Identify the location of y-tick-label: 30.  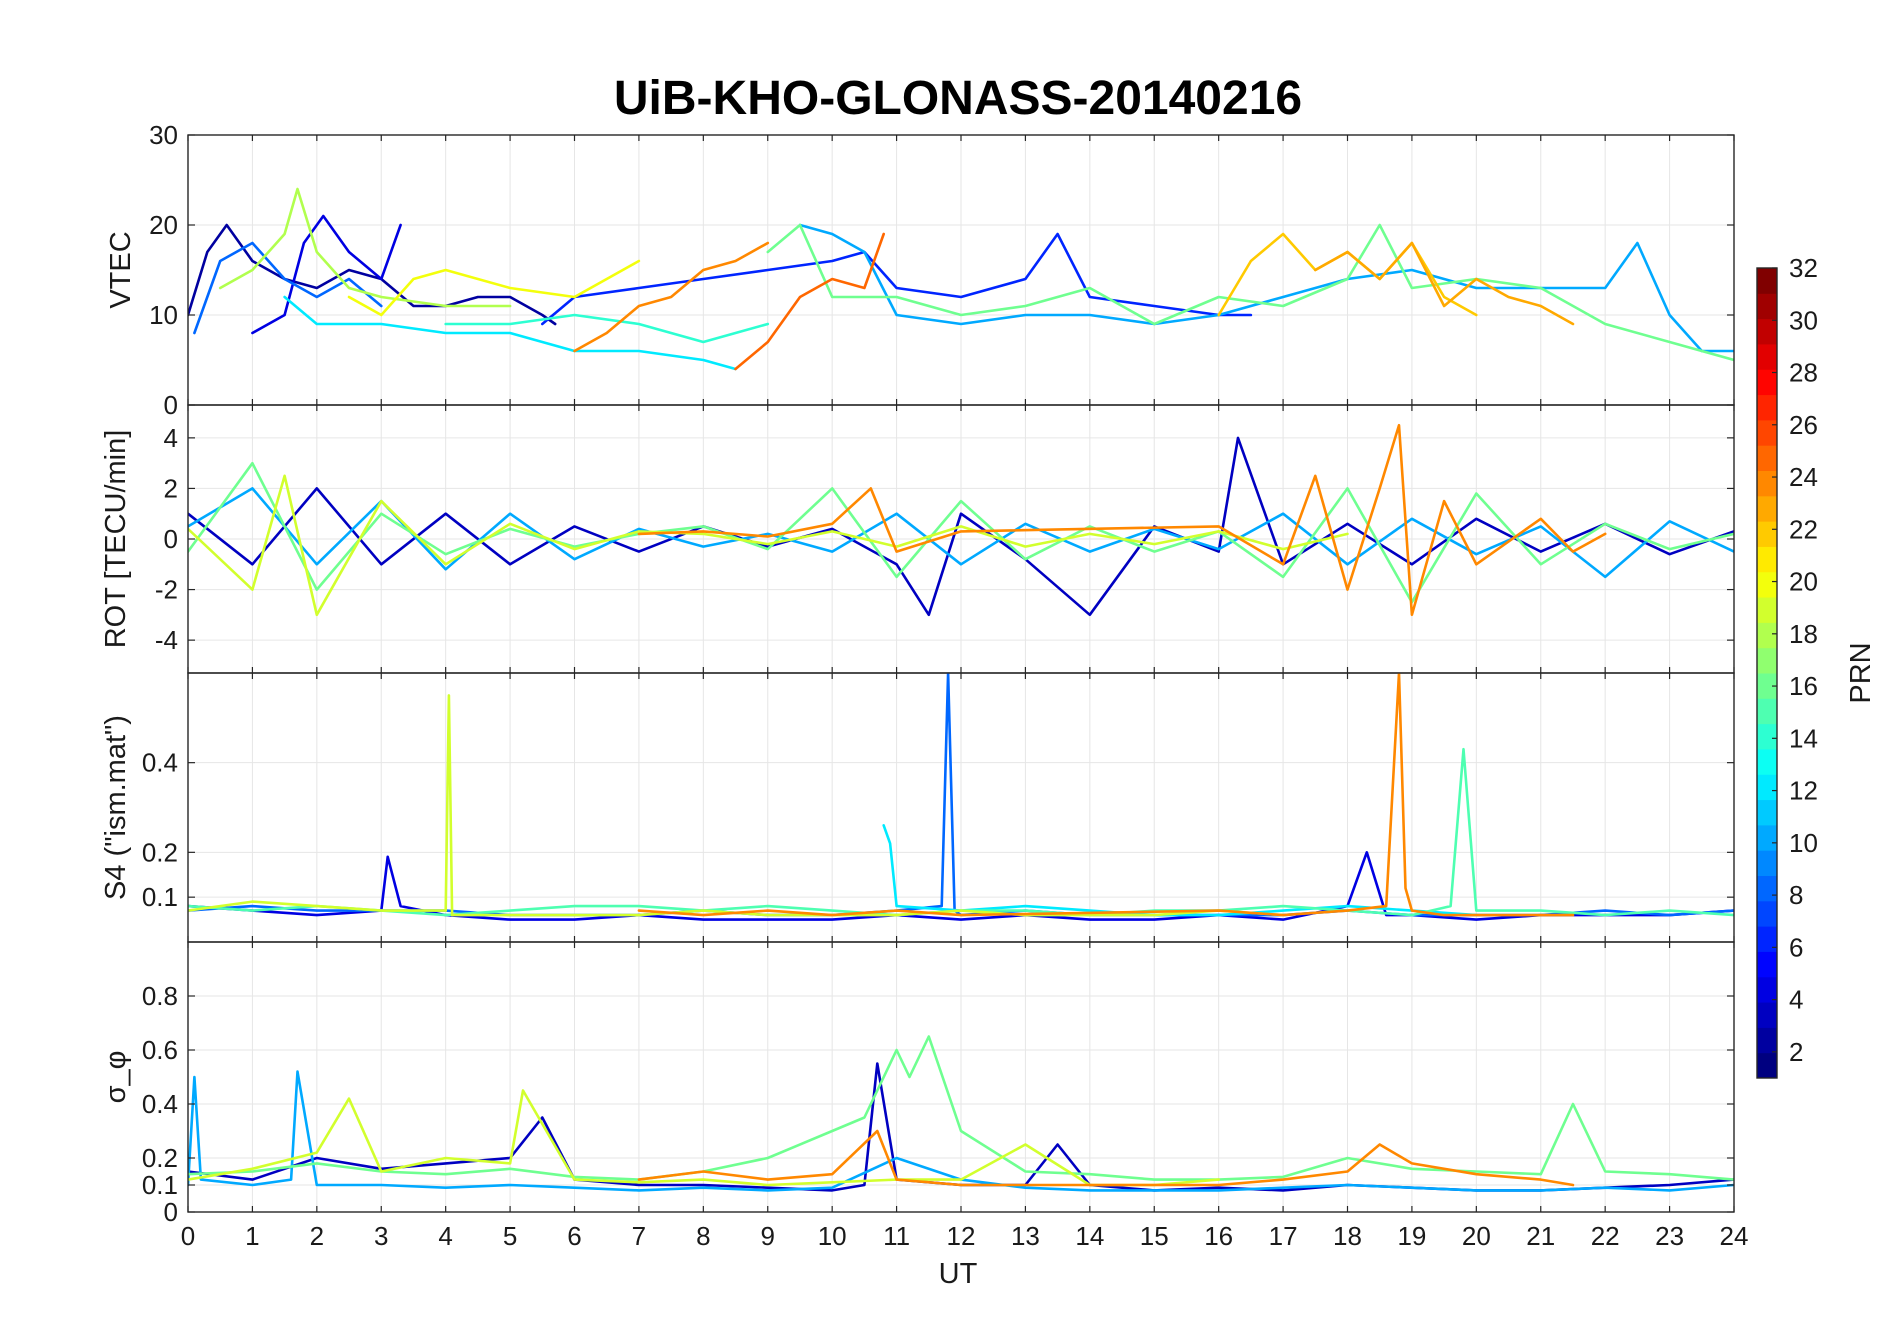
(163, 135).